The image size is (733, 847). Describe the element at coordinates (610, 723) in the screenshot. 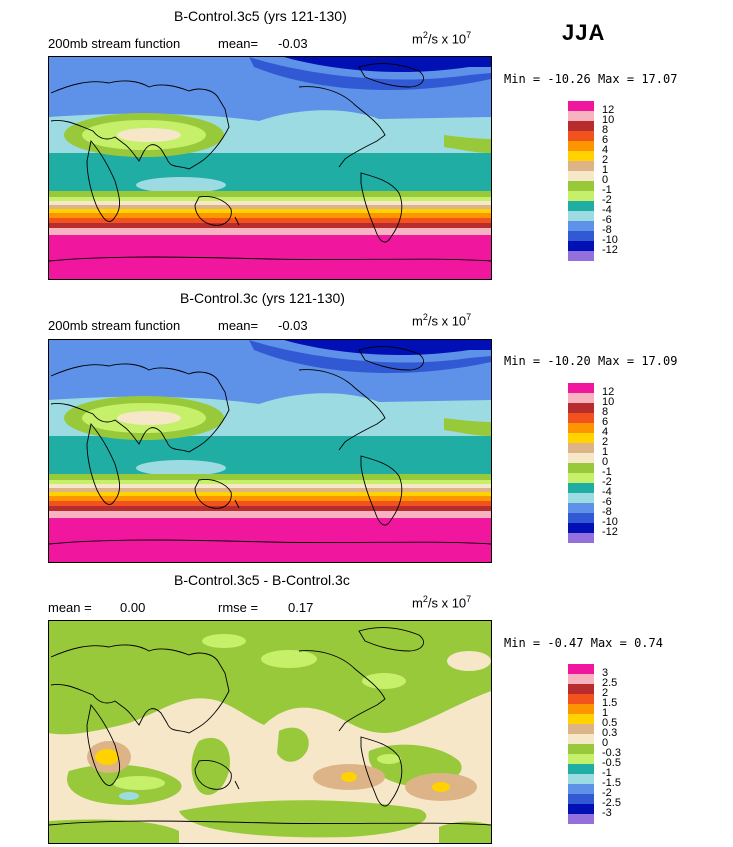

I see `colorbar-label: 0.5` at that location.